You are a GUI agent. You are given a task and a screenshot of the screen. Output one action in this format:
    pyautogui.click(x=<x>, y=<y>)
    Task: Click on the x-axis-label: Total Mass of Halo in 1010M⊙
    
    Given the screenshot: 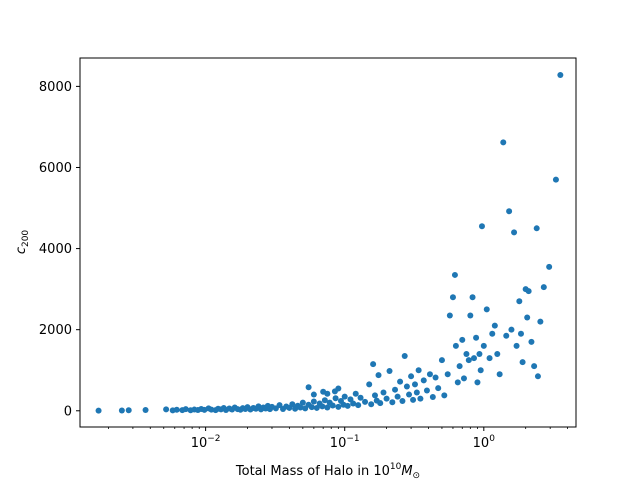 What is the action you would take?
    pyautogui.click(x=327, y=471)
    